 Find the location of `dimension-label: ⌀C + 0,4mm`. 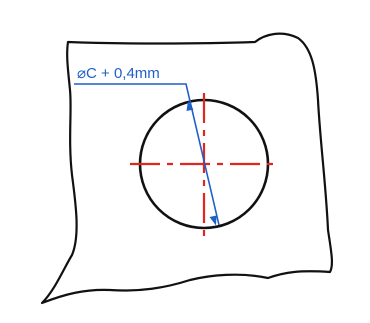

dimension-label: ⌀C + 0,4mm is located at coordinates (118, 73).